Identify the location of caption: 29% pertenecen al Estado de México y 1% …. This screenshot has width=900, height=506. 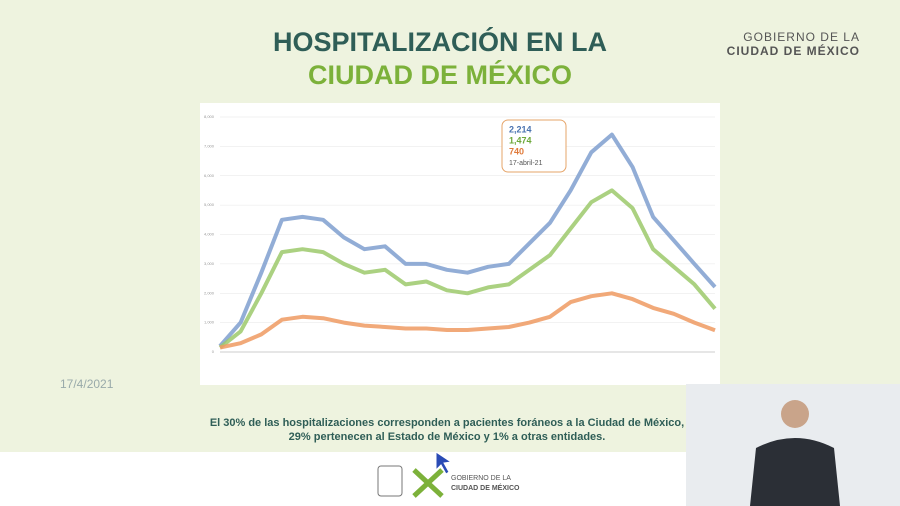
(447, 437).